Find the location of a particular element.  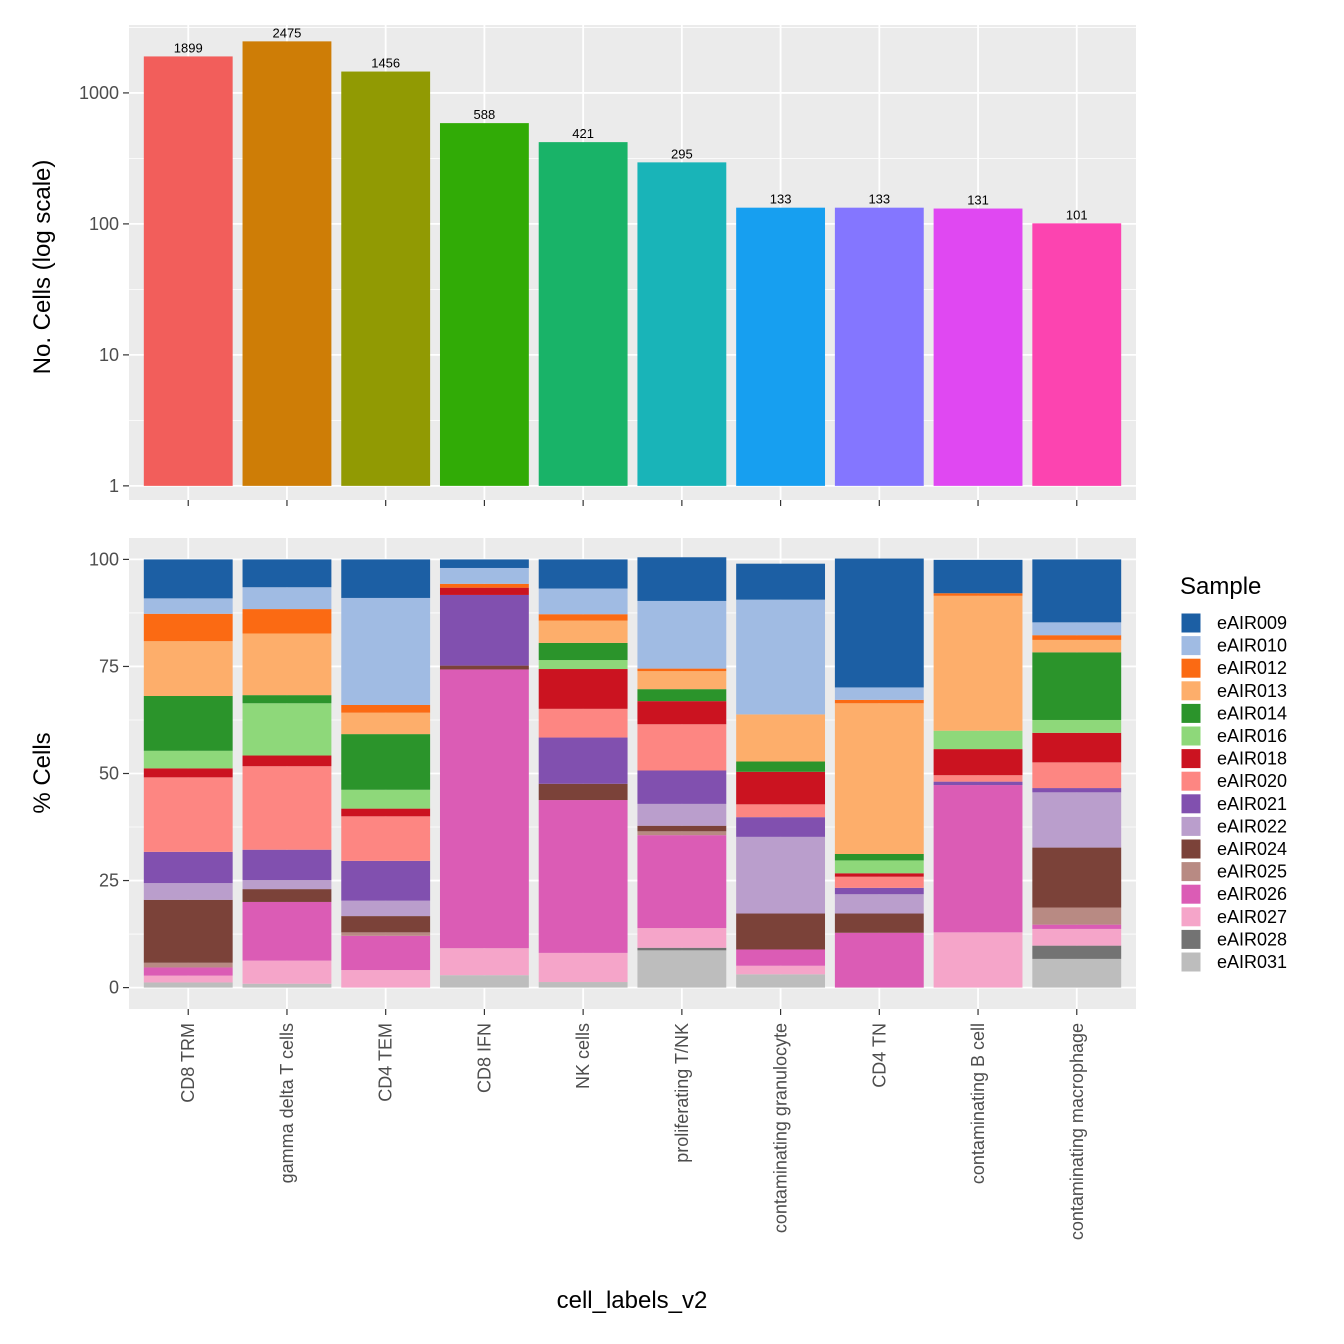

legend-label: eAIR016 is located at coordinates (1252, 736).